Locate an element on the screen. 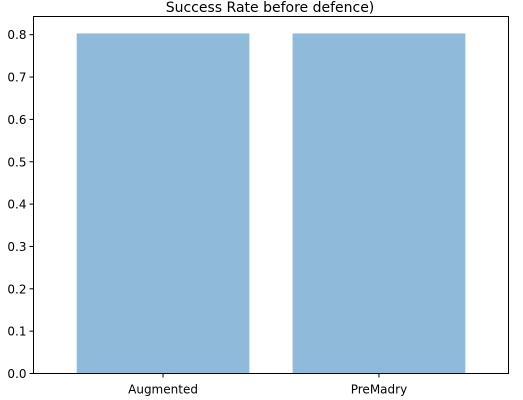 The image size is (523, 400). x-tick-label: PreMadry is located at coordinates (379, 390).